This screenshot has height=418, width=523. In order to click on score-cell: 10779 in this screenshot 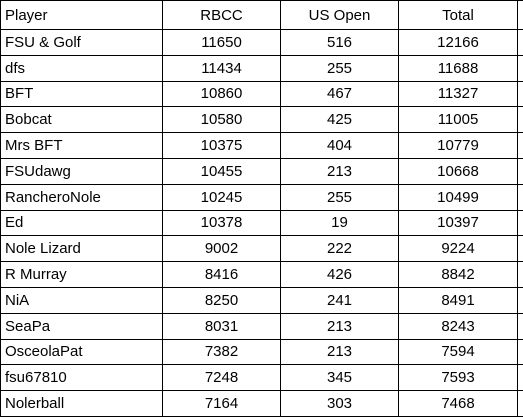, I will do `click(458, 145)`.